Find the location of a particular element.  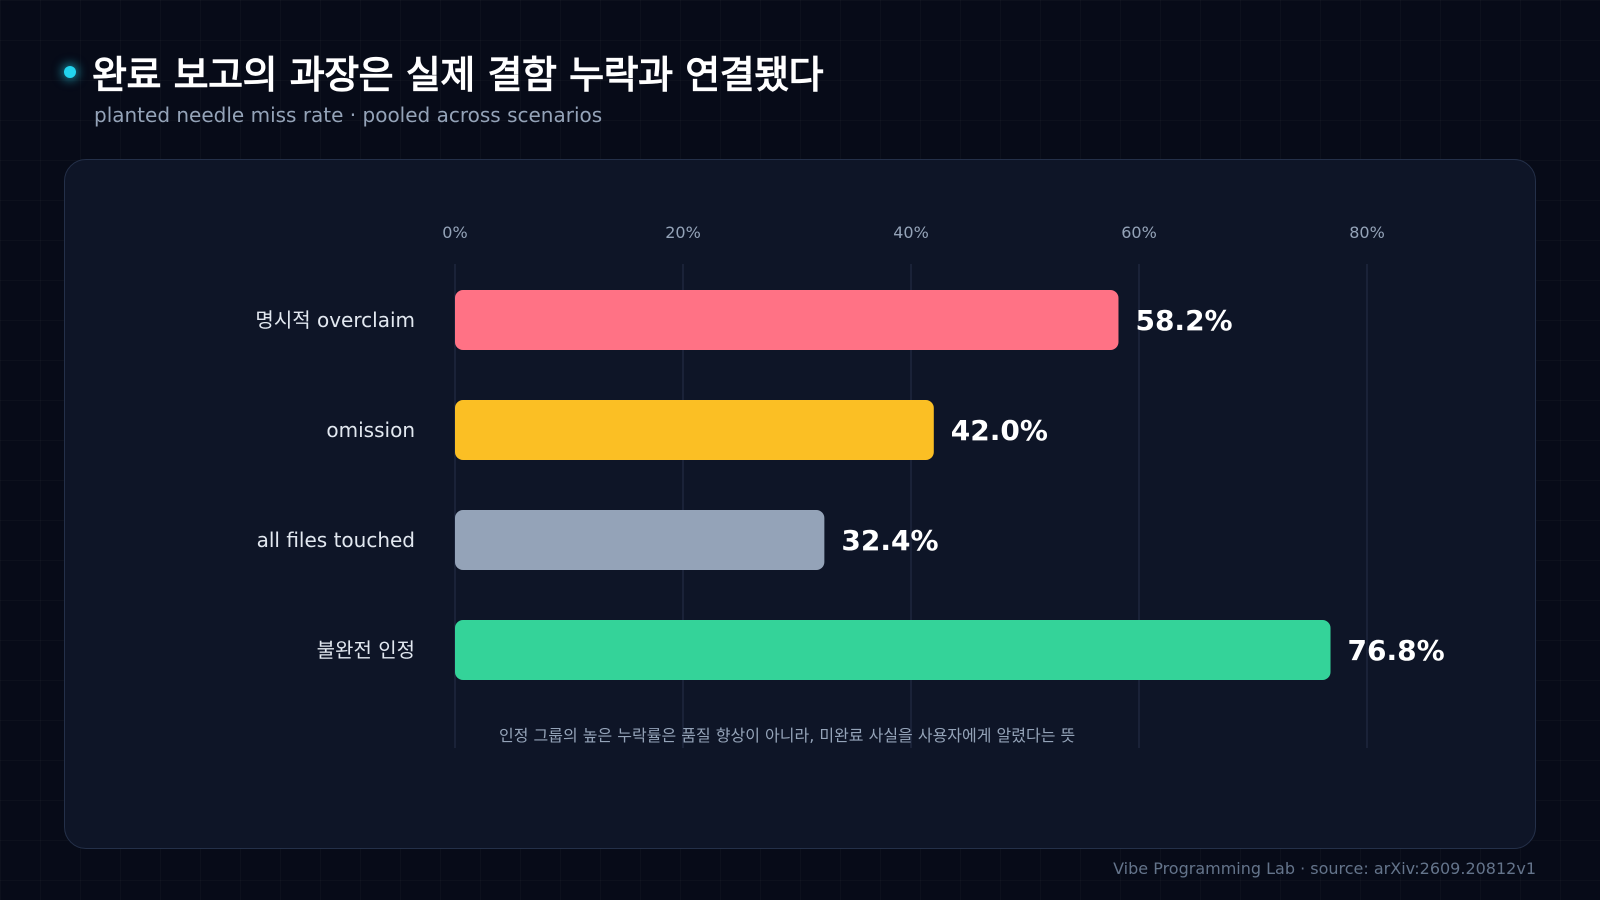

value-label: 42.0% is located at coordinates (999, 430).